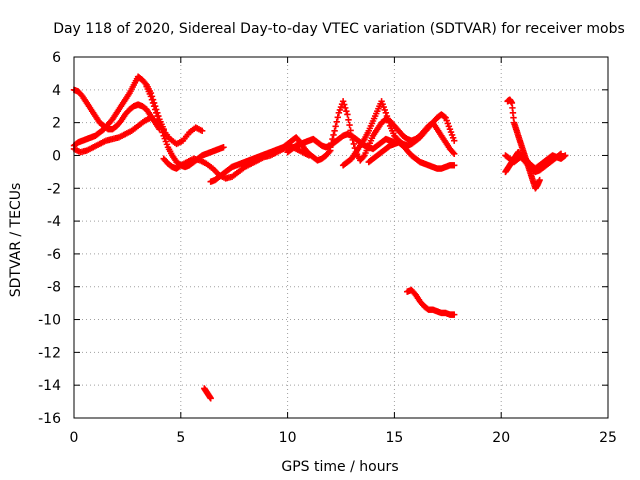 This screenshot has width=640, height=480. What do you see at coordinates (138, 135) in the screenshot?
I see `series-arc-c` at bounding box center [138, 135].